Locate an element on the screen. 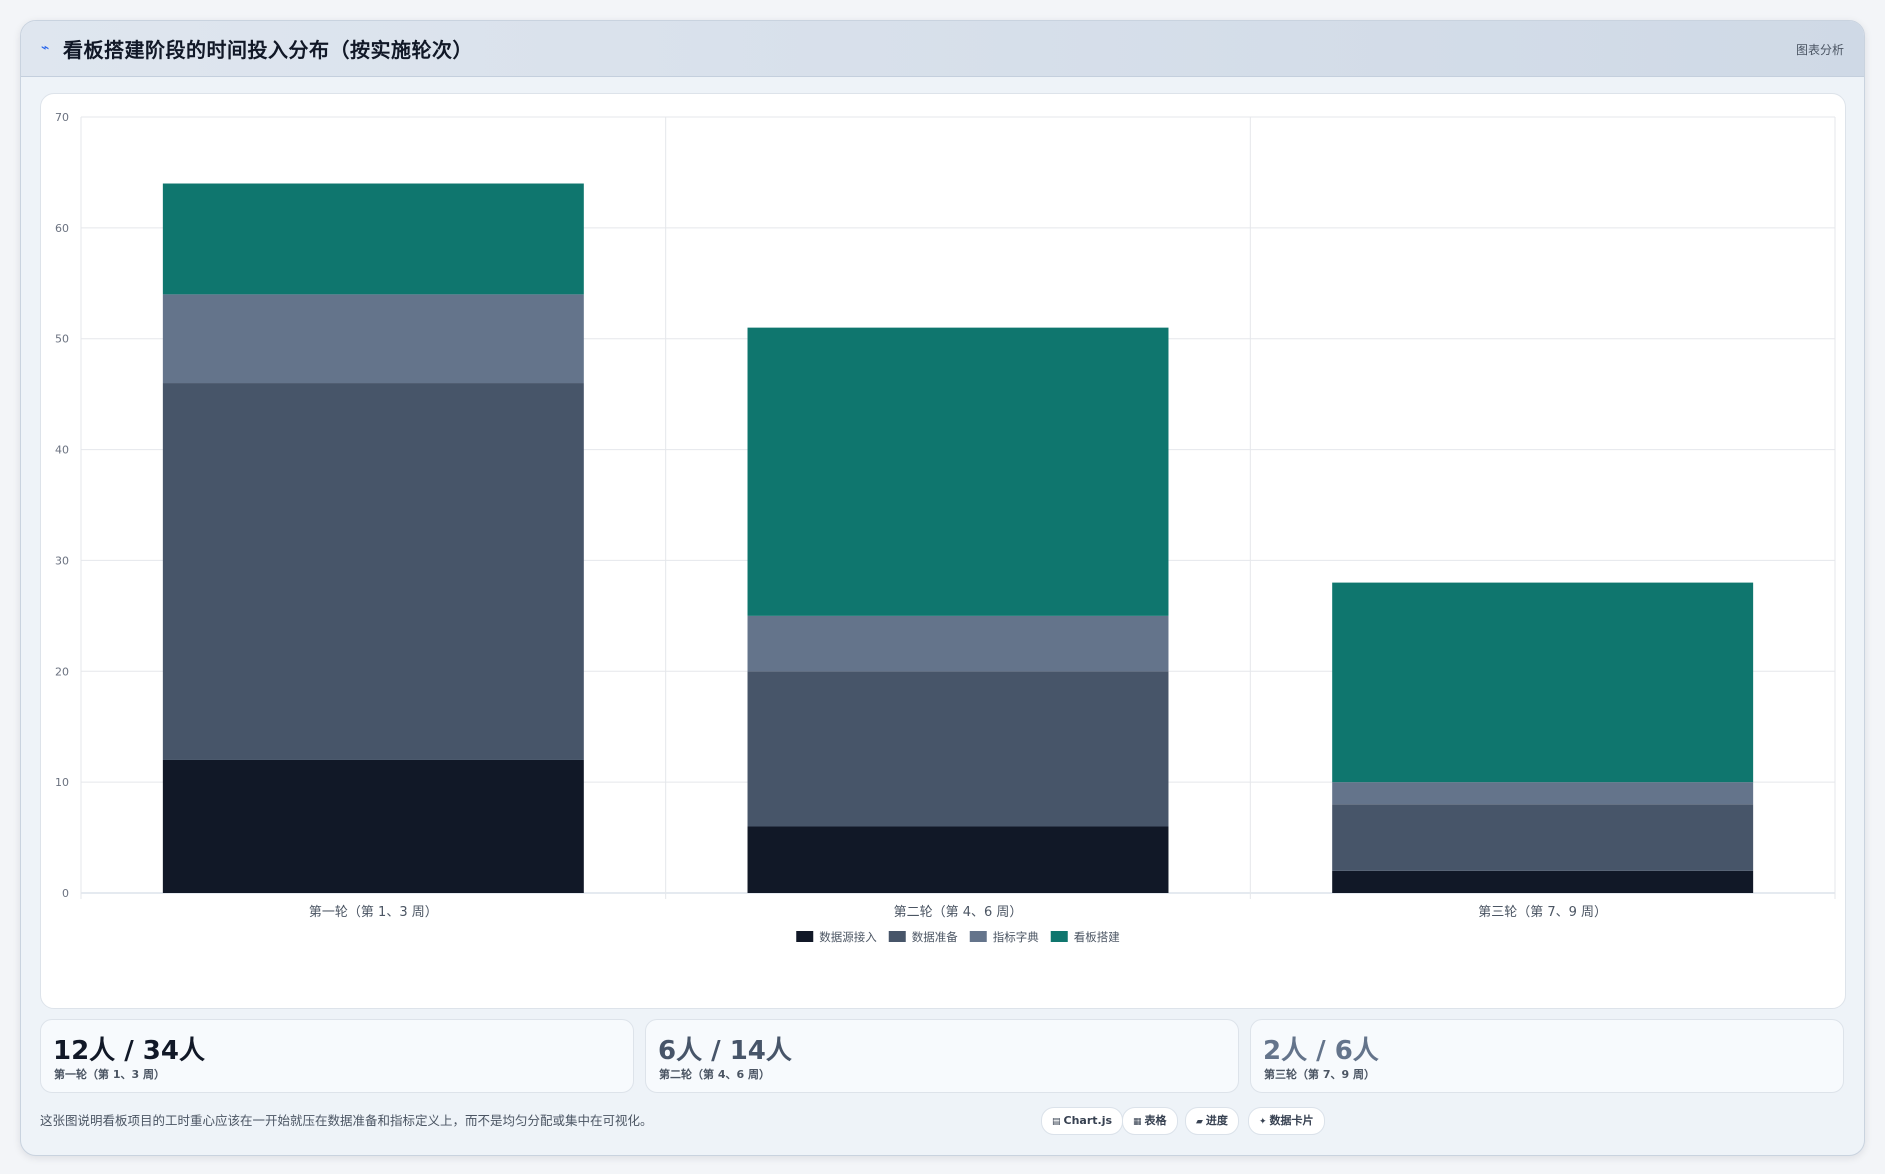 The height and width of the screenshot is (1174, 1885). card-header: ⌁ 看板搭建阶段的时间投入分布（按实施轮次） 图表分析 is located at coordinates (942, 49).